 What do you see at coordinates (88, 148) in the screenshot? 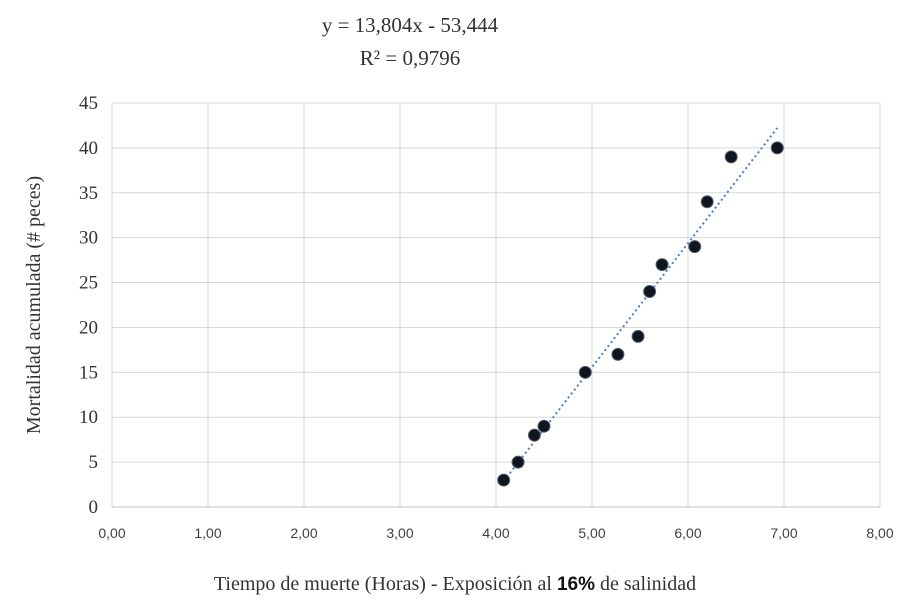
I see `y-tick-label: 40` at bounding box center [88, 148].